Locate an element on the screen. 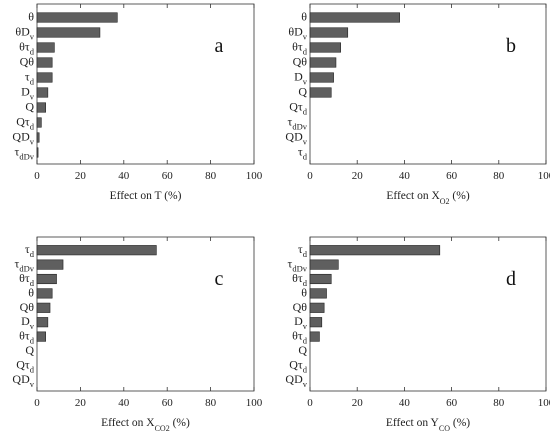 This screenshot has width=550, height=435. panel-letter: d is located at coordinates (511, 279).